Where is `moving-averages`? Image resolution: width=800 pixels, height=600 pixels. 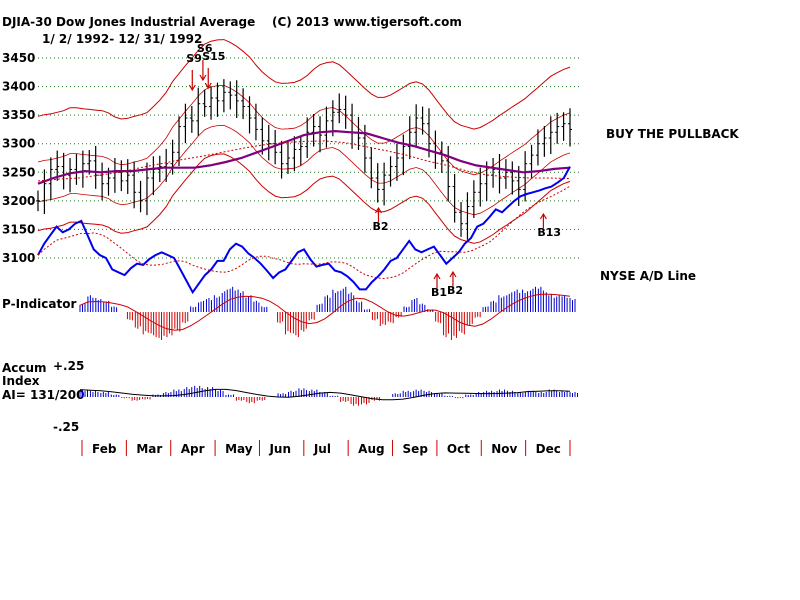
moving-averages is located at coordinates (304, 157).